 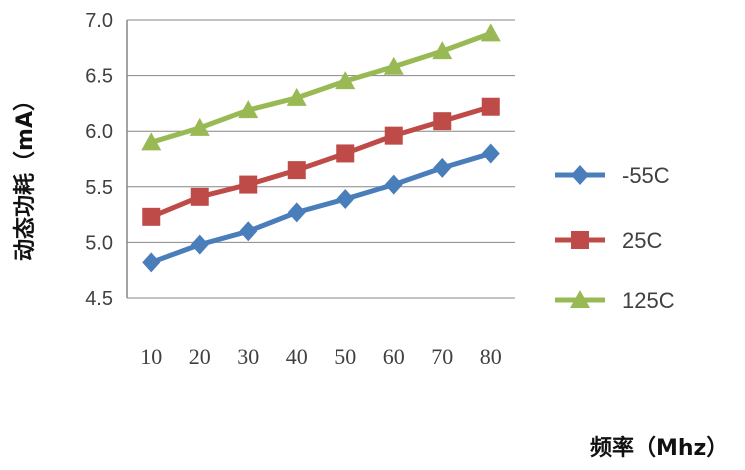 What do you see at coordinates (321, 356) in the screenshot?
I see `x-tick-labels: 10 20 30 40 50 60 70 80` at bounding box center [321, 356].